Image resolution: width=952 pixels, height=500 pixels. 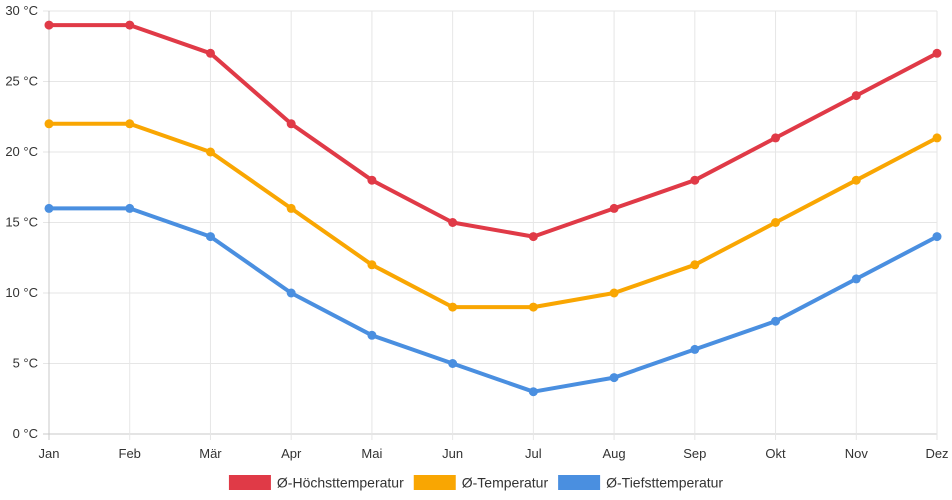 What do you see at coordinates (21, 151) in the screenshot?
I see `y-tick-label: 20 °C` at bounding box center [21, 151].